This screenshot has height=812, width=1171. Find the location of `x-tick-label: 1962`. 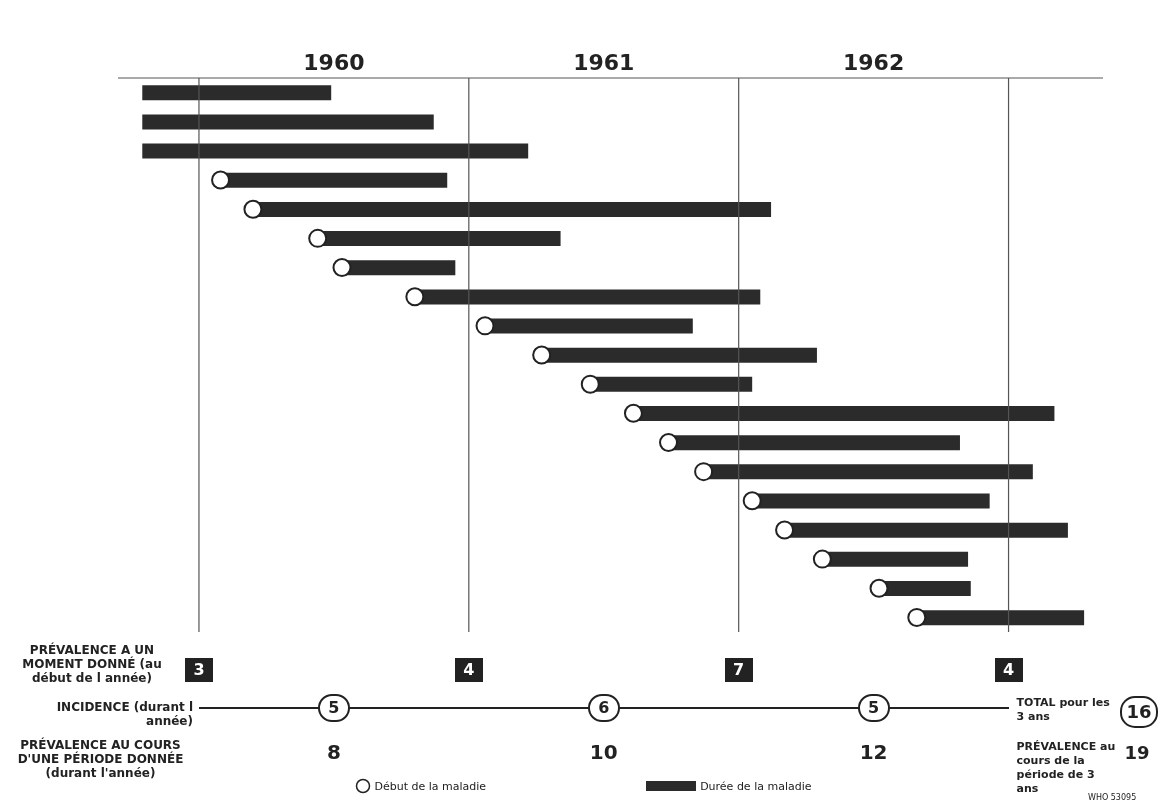

x-tick-label: 1962 is located at coordinates (874, 62).